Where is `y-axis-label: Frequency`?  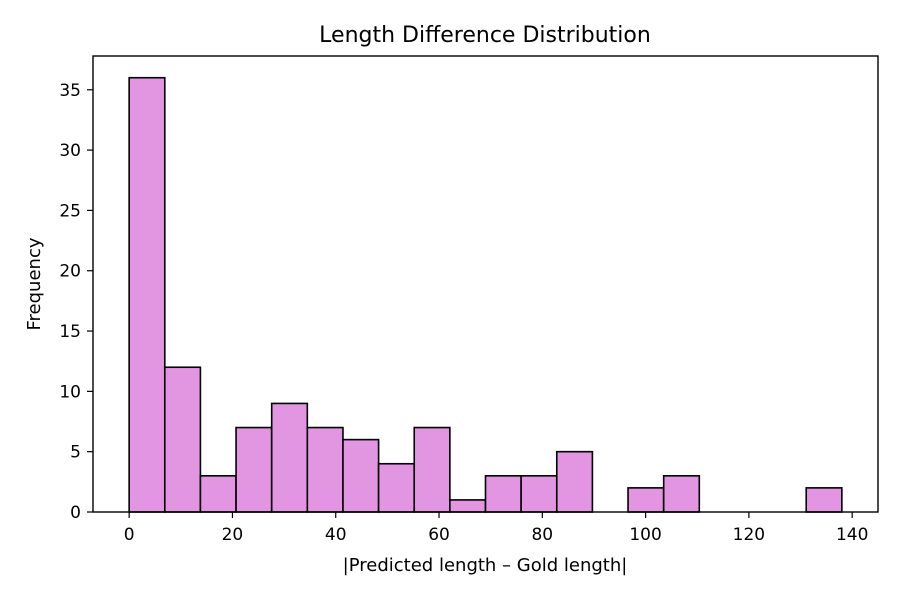
y-axis-label: Frequency is located at coordinates (34, 283).